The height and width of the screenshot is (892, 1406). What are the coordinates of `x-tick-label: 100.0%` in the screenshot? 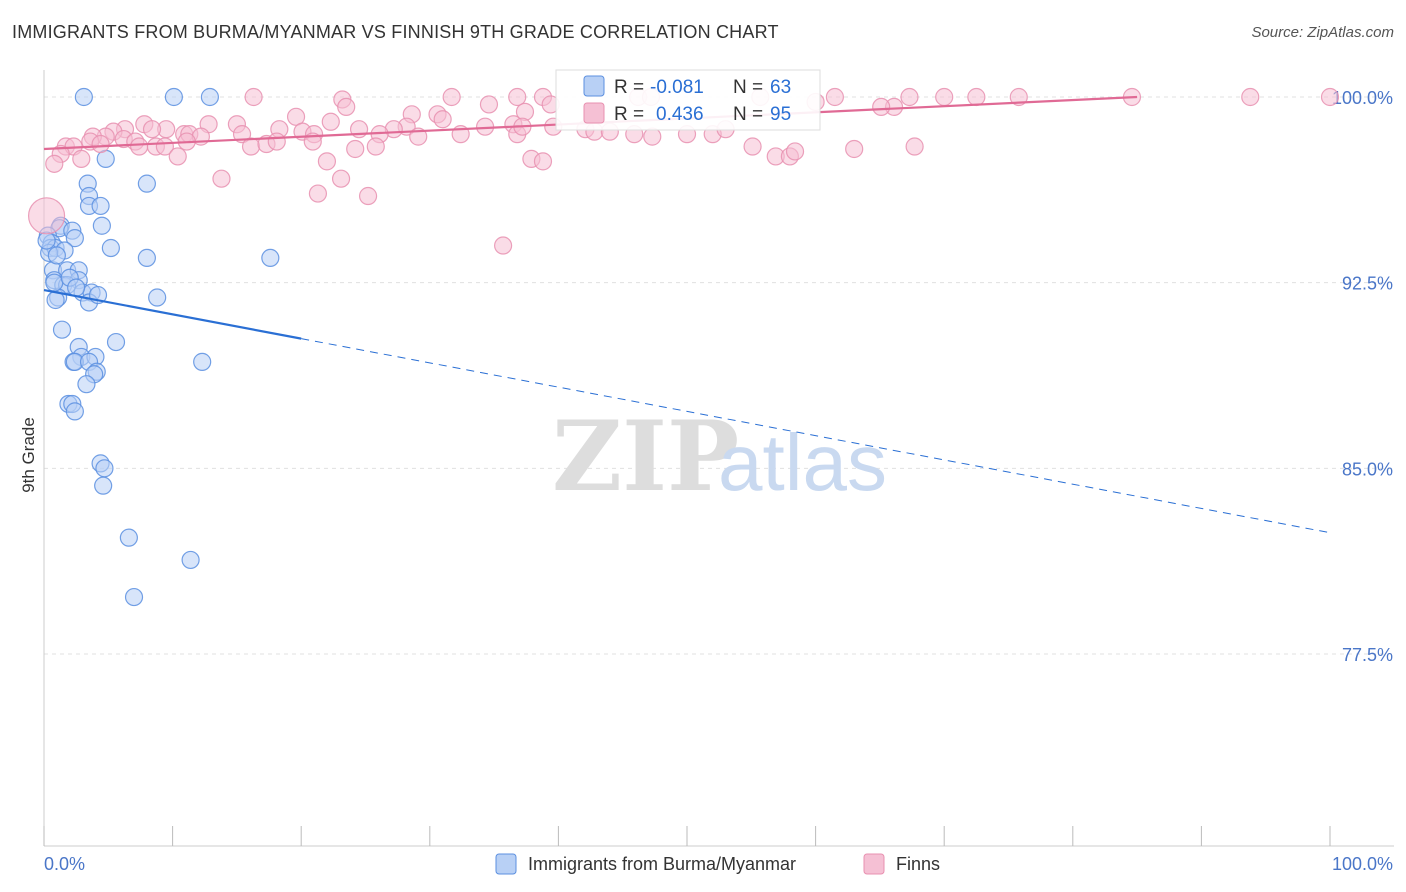 It's located at (1362, 864).